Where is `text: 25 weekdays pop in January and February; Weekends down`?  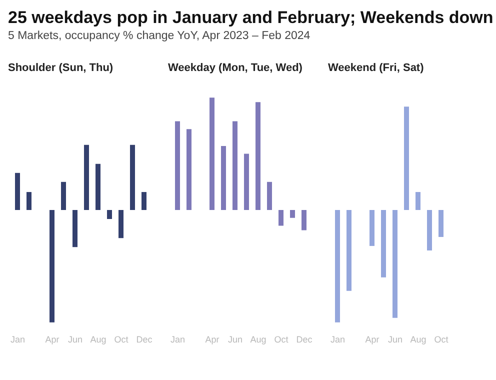 text: 25 weekdays pop in January and February; Weekends down is located at coordinates (251, 18).